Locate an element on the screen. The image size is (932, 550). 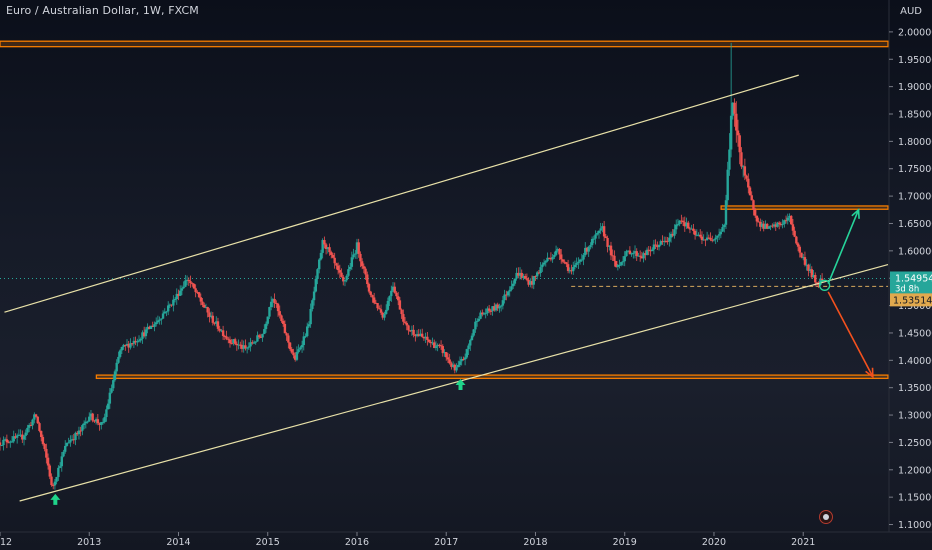
long-projection-arrow-shaft is located at coordinates (843, 246).